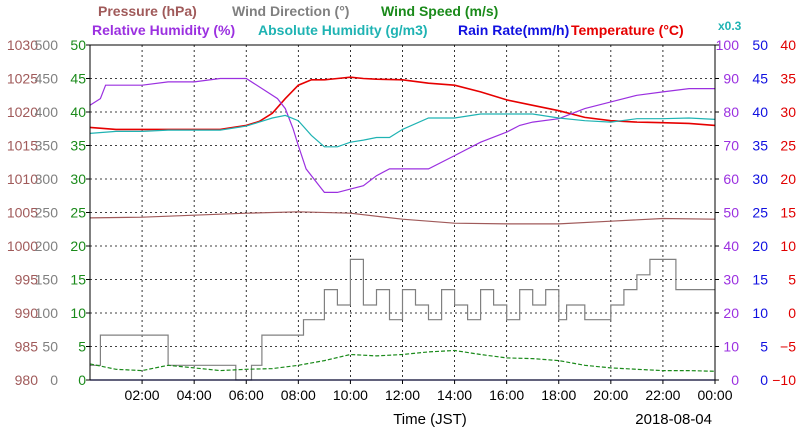 This screenshot has height=434, width=800. Describe the element at coordinates (788, 179) in the screenshot. I see `temperature-tick-label: 20` at that location.